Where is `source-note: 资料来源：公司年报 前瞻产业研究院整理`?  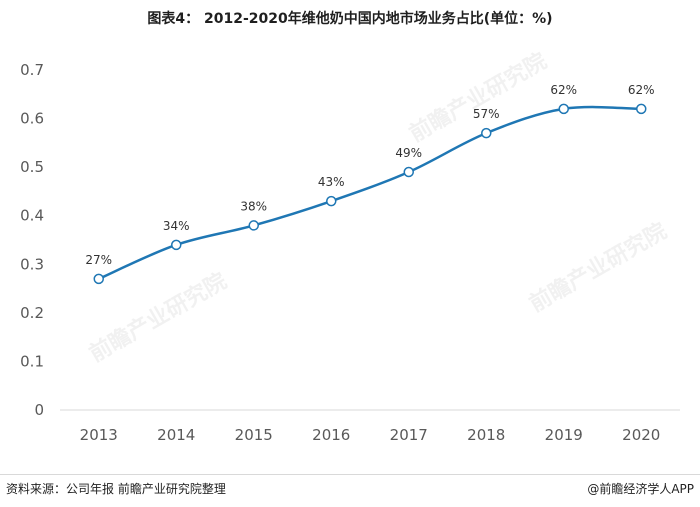
source-note: 资料来源：公司年报 前瞻产业研究院整理 is located at coordinates (116, 489).